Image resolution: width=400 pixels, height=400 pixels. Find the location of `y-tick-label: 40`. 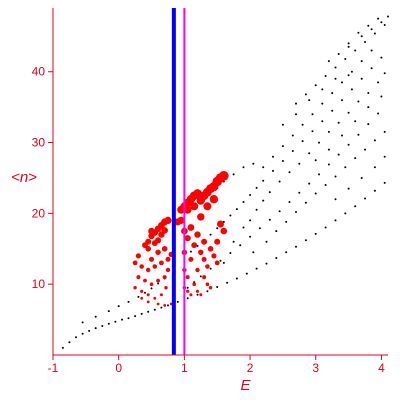

y-tick-label: 40 is located at coordinates (39, 72).